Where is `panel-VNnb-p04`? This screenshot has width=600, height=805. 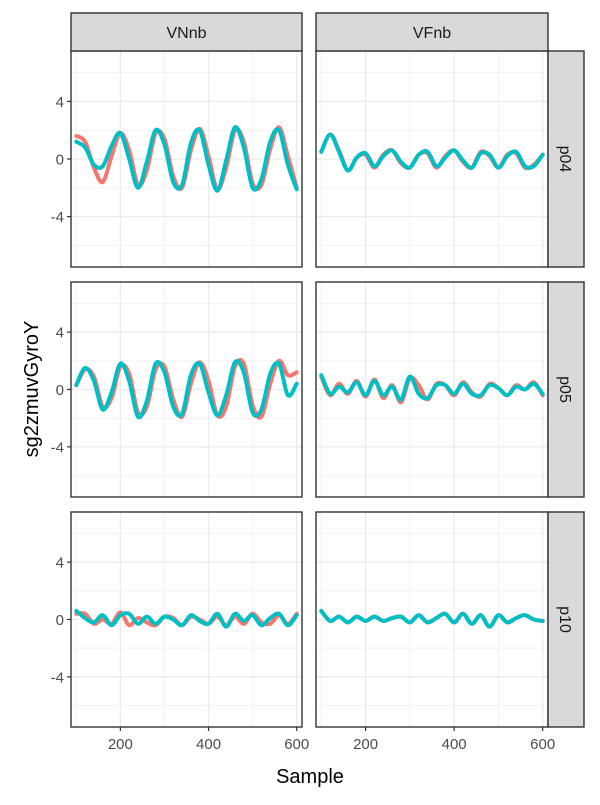 panel-VNnb-p04 is located at coordinates (186, 159).